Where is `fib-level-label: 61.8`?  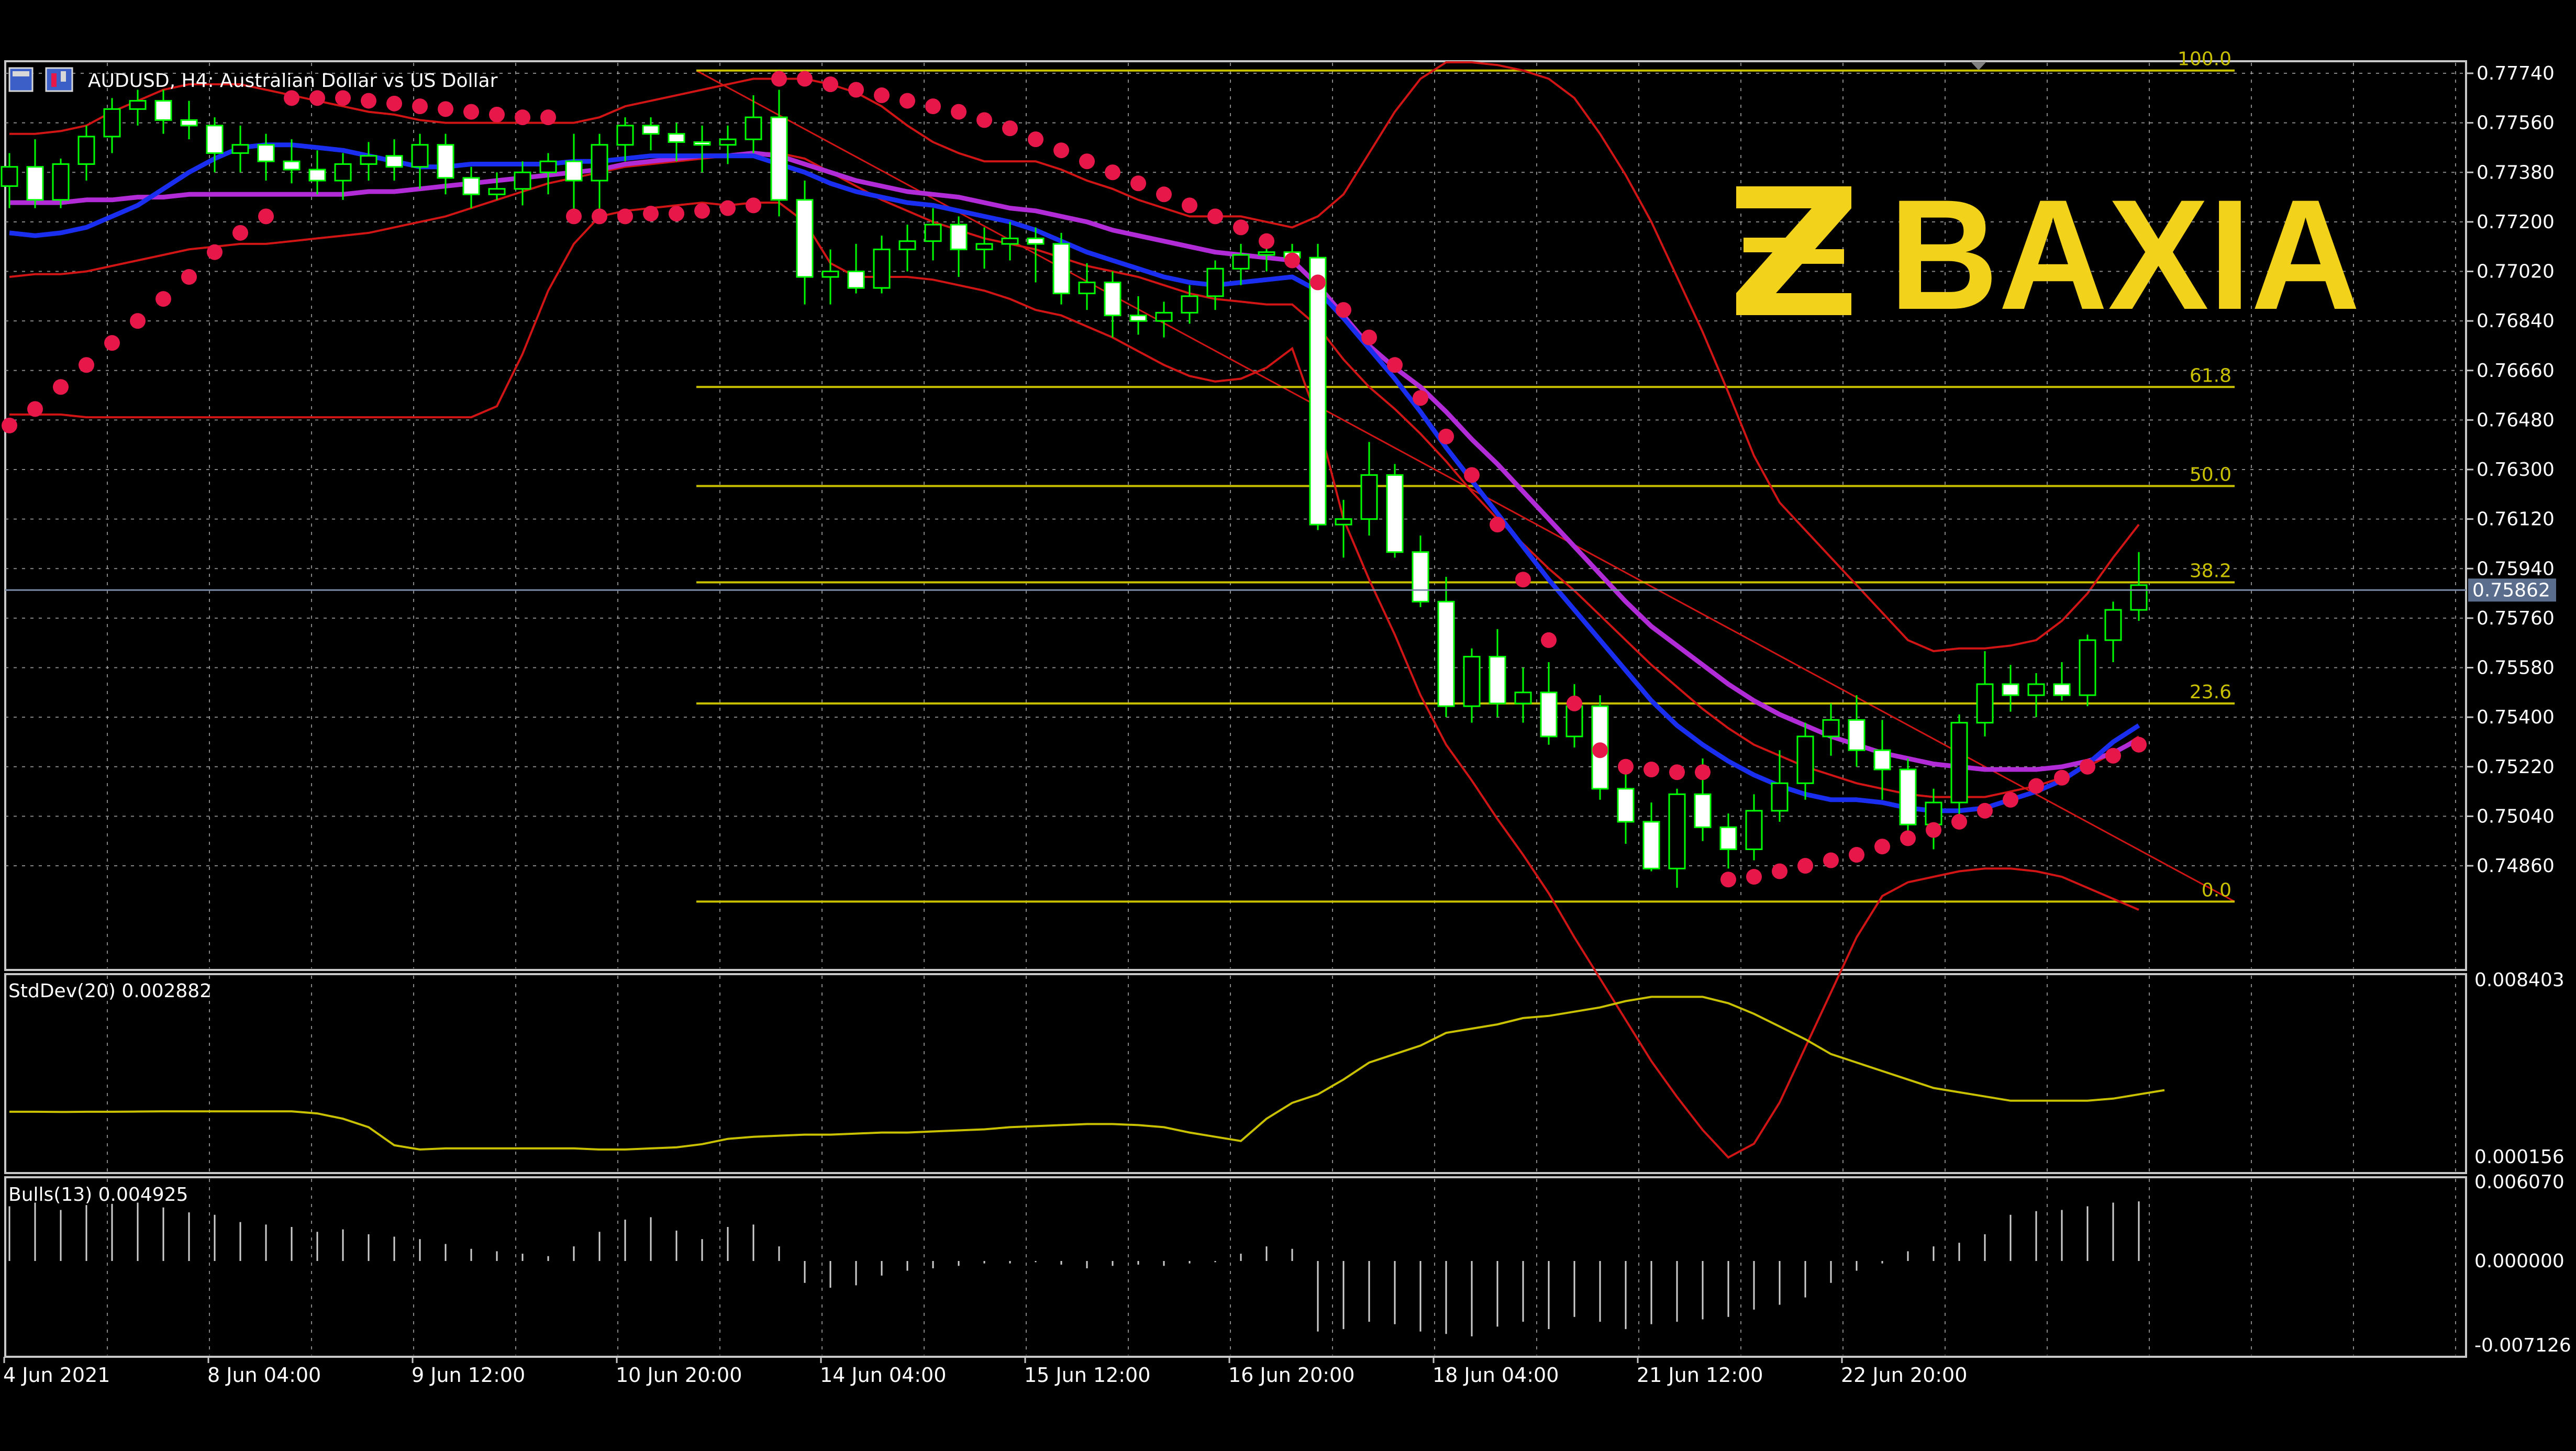 fib-level-label: 61.8 is located at coordinates (2210, 376).